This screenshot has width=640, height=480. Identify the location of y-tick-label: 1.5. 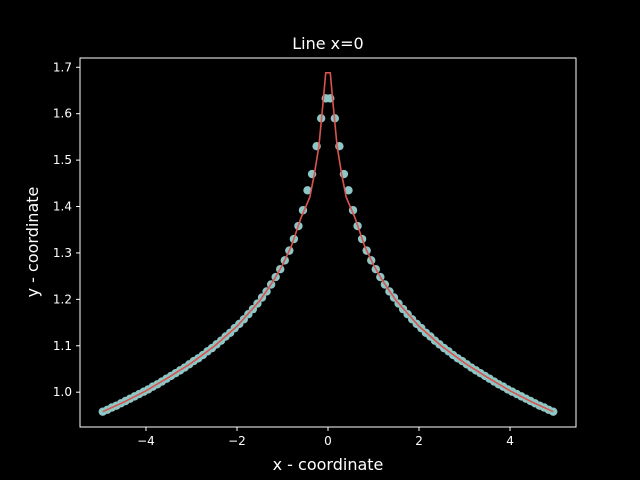
(62, 160).